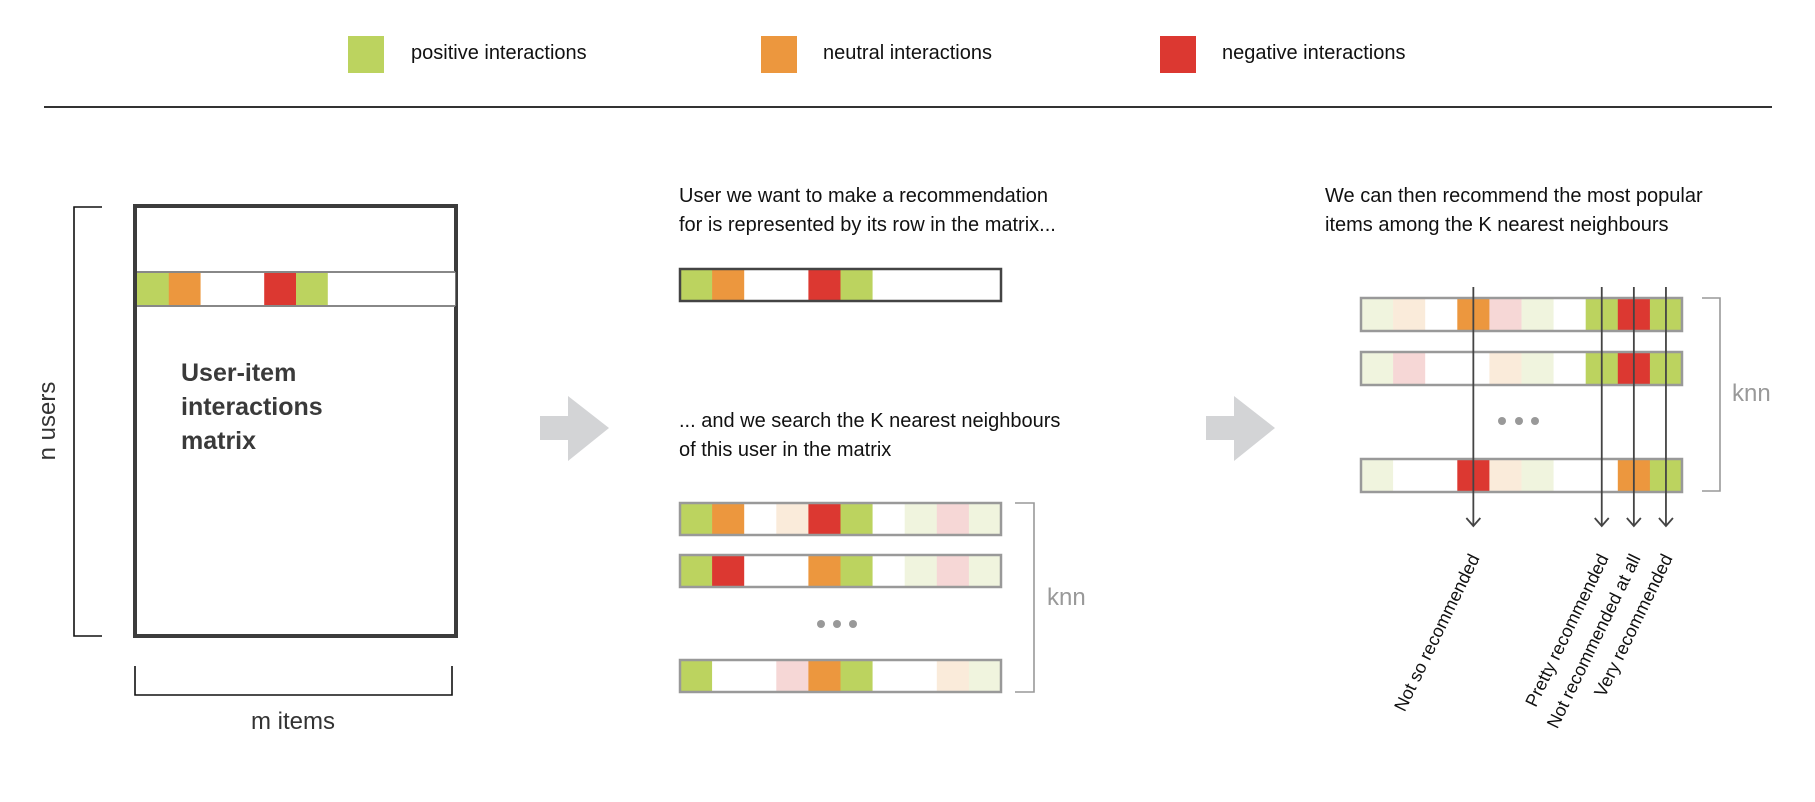 This screenshot has height=802, width=1815. I want to click on legend-label-neutral: neutral interactions, so click(907, 53).